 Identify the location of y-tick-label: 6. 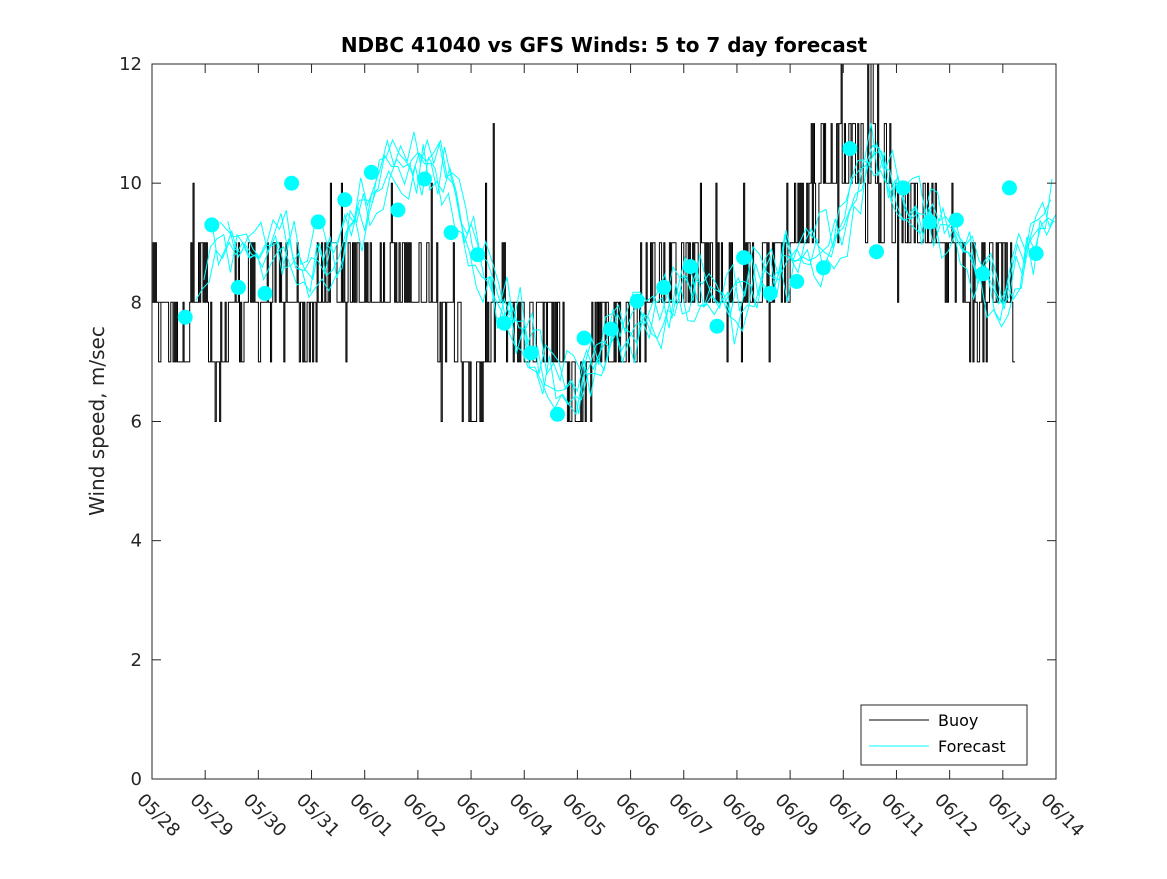
(136, 422).